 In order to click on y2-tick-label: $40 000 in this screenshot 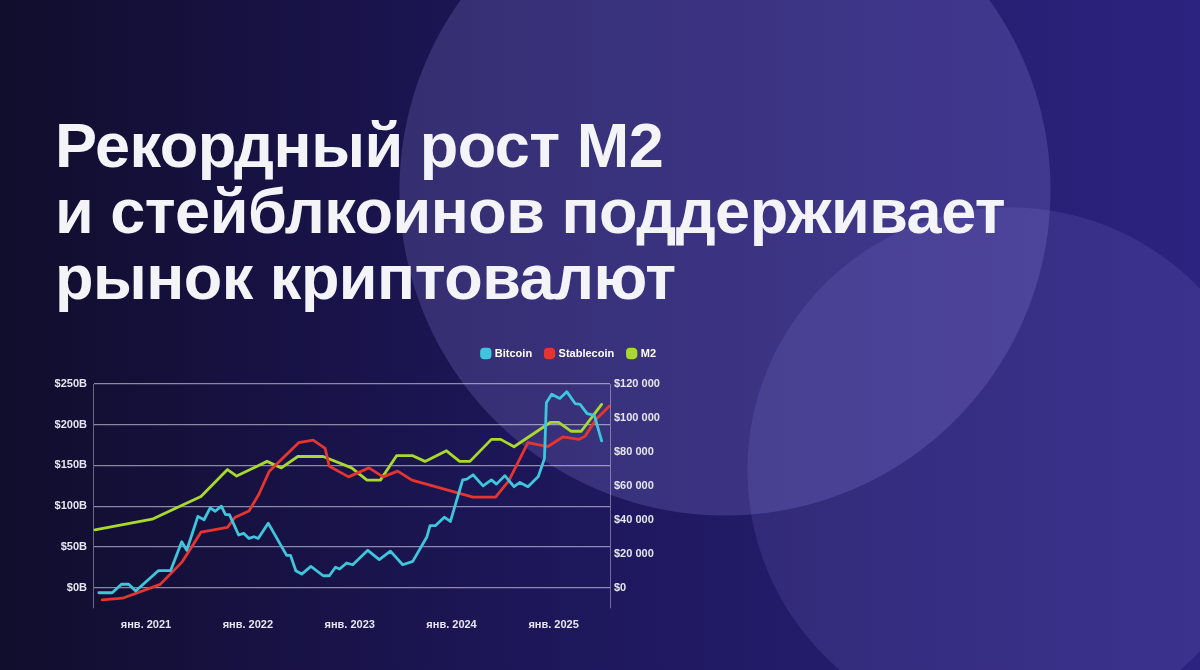, I will do `click(634, 518)`.